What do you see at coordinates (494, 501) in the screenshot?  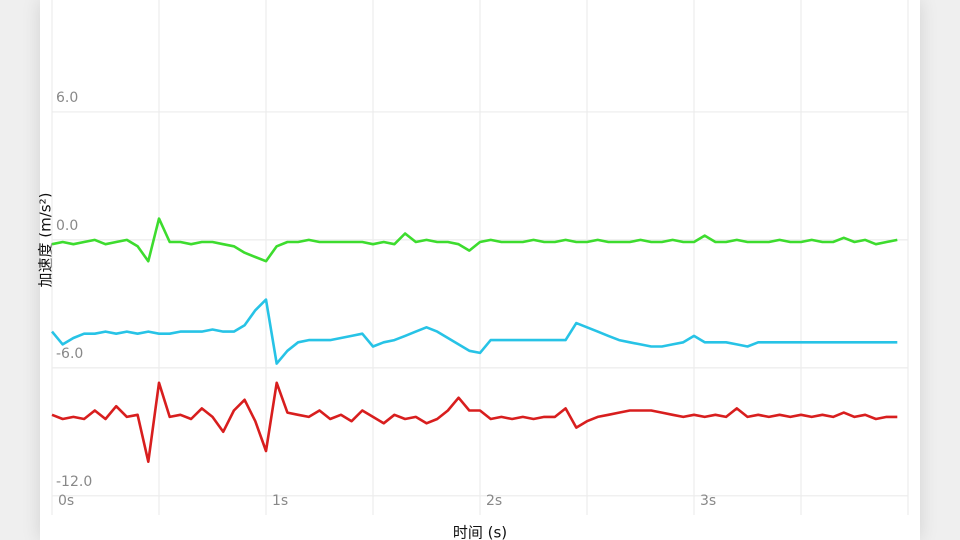 I see `x-tick-label: 2s` at bounding box center [494, 501].